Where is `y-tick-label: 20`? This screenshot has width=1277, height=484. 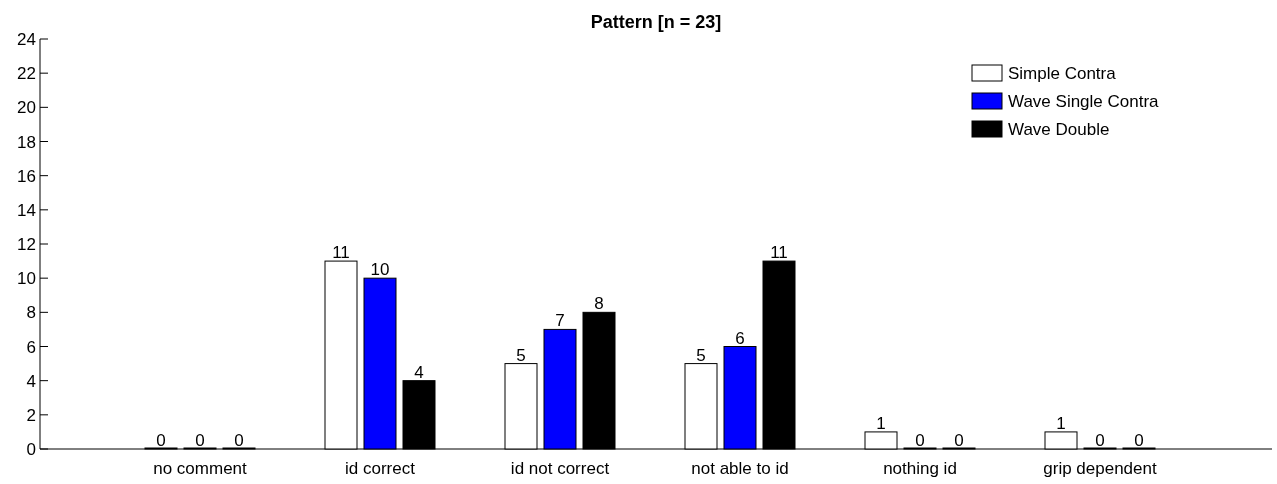
y-tick-label: 20 is located at coordinates (26, 108).